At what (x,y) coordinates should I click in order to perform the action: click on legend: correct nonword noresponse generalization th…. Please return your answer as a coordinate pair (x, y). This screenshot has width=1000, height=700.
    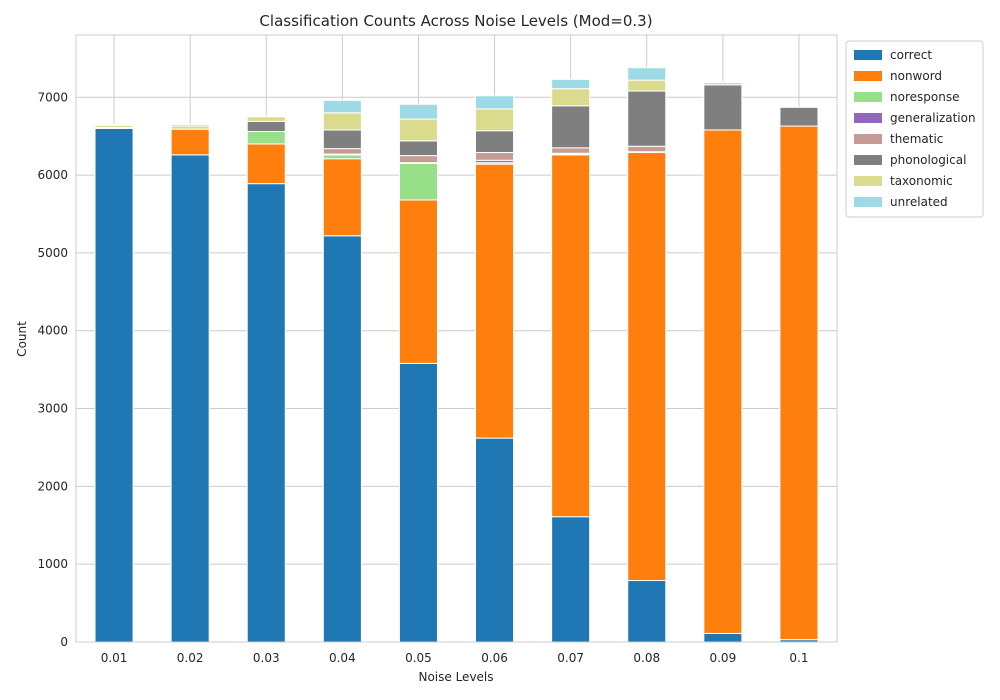
    Looking at the image, I should click on (914, 129).